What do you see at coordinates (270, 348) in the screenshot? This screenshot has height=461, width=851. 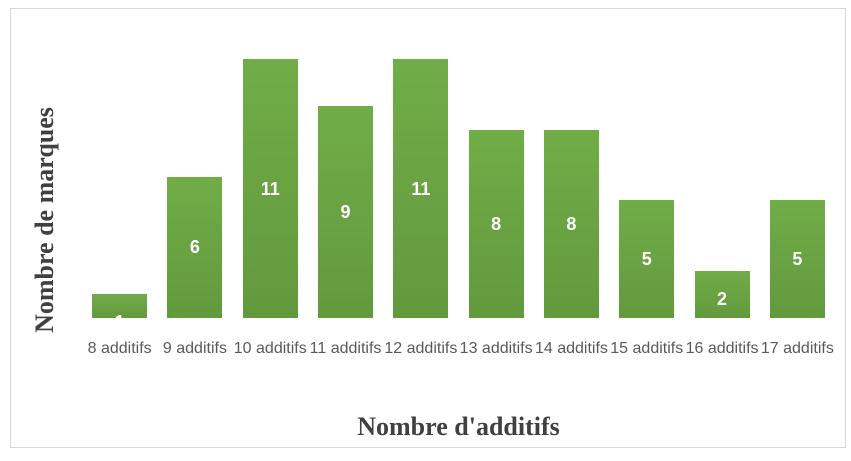 I see `x-tick-label: 10 additifs` at bounding box center [270, 348].